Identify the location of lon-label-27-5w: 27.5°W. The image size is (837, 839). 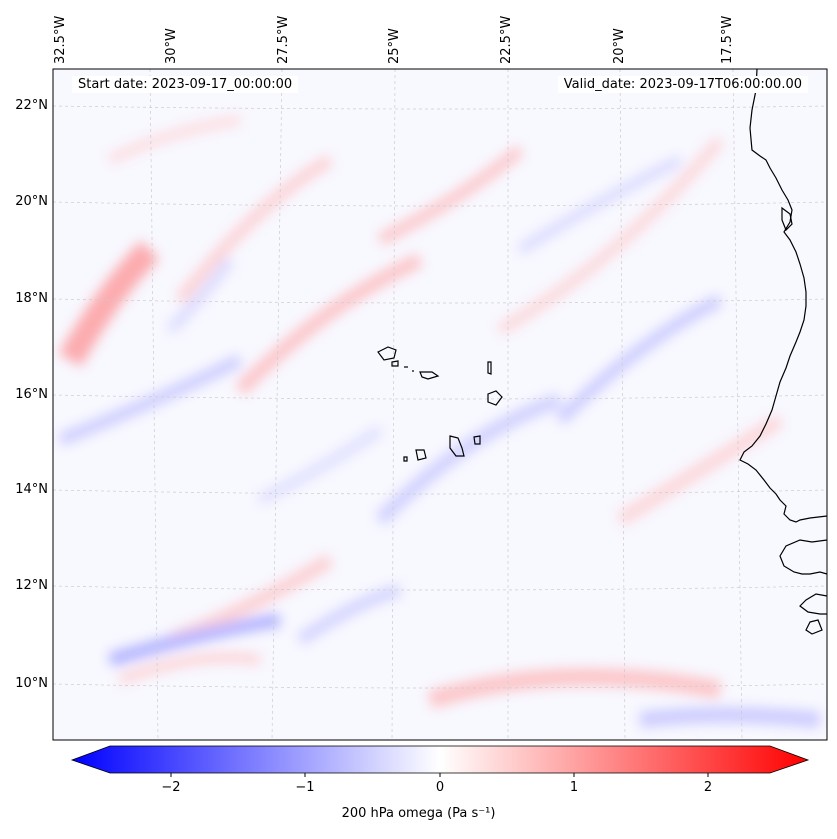
(283, 39).